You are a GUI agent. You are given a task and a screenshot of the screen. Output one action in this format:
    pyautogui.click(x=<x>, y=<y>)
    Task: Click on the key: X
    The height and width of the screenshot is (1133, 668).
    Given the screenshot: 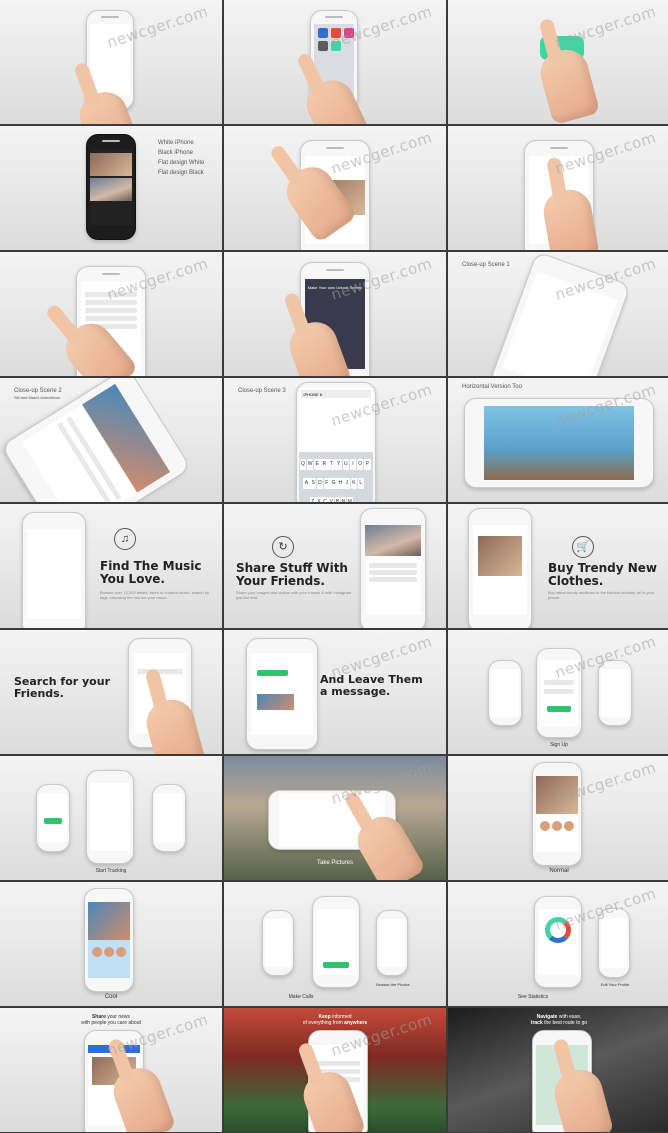 What is the action you would take?
    pyautogui.click(x=319, y=499)
    